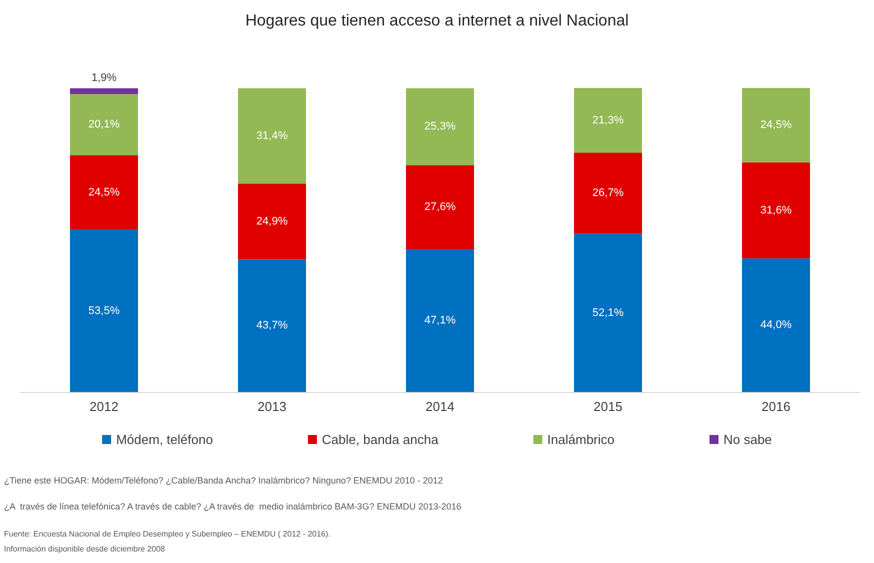 This screenshot has width=874, height=563. I want to click on data-label: 24,9%, so click(272, 221).